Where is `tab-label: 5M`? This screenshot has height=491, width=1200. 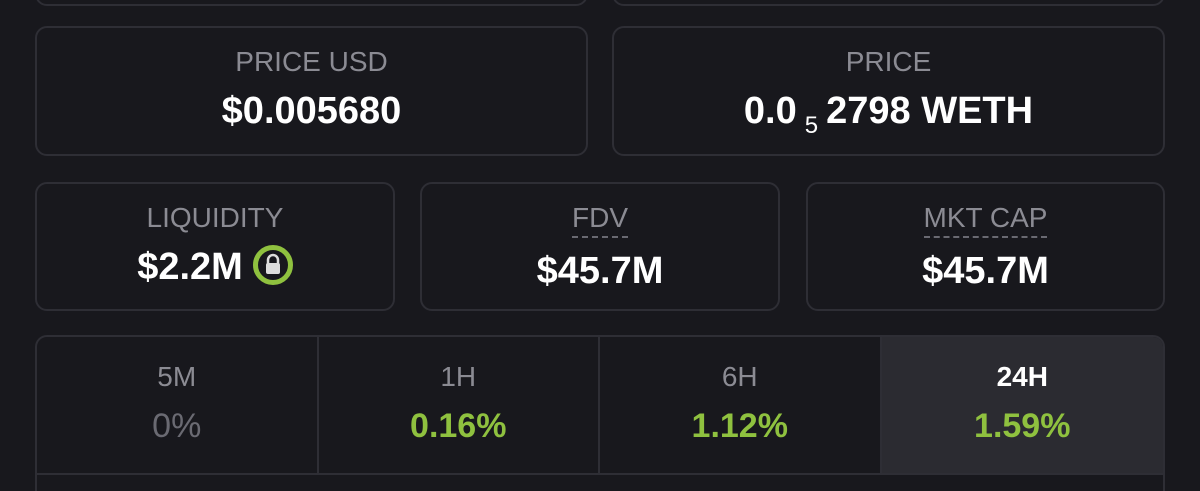 tab-label: 5M is located at coordinates (177, 376).